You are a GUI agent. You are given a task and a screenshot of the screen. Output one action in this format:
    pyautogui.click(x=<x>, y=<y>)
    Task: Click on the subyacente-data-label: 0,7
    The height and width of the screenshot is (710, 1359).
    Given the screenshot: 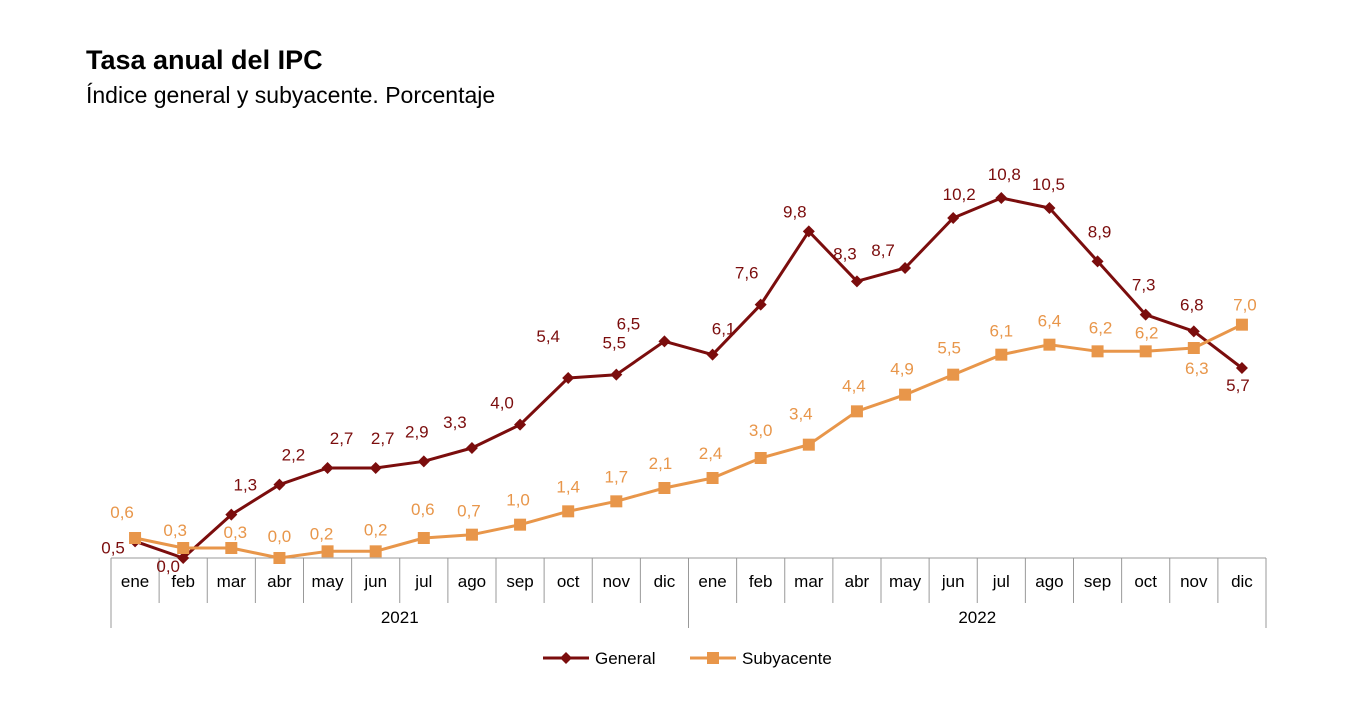 What is the action you would take?
    pyautogui.click(x=469, y=511)
    